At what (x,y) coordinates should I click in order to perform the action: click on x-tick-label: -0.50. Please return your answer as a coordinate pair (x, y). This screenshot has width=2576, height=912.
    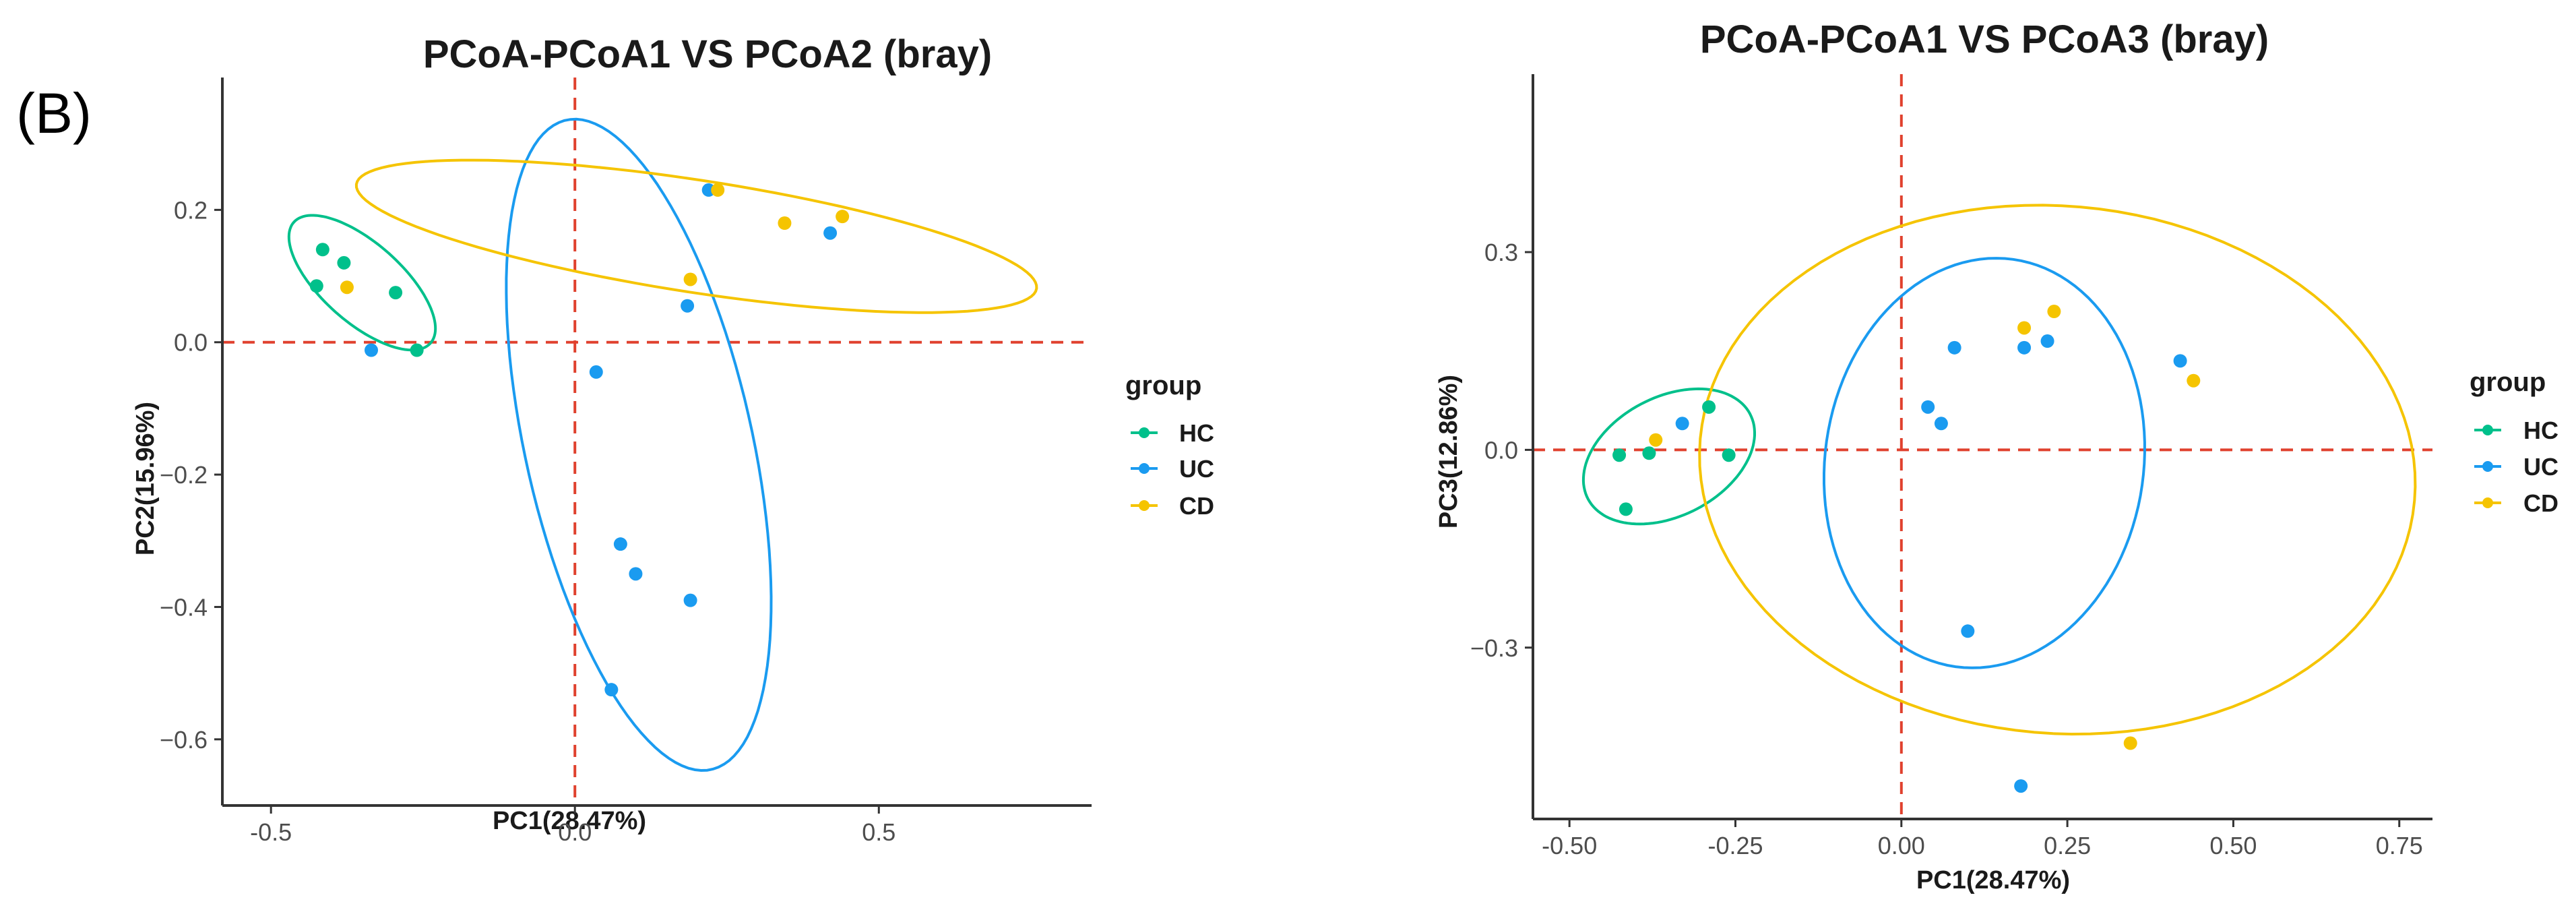
    Looking at the image, I should click on (1569, 845).